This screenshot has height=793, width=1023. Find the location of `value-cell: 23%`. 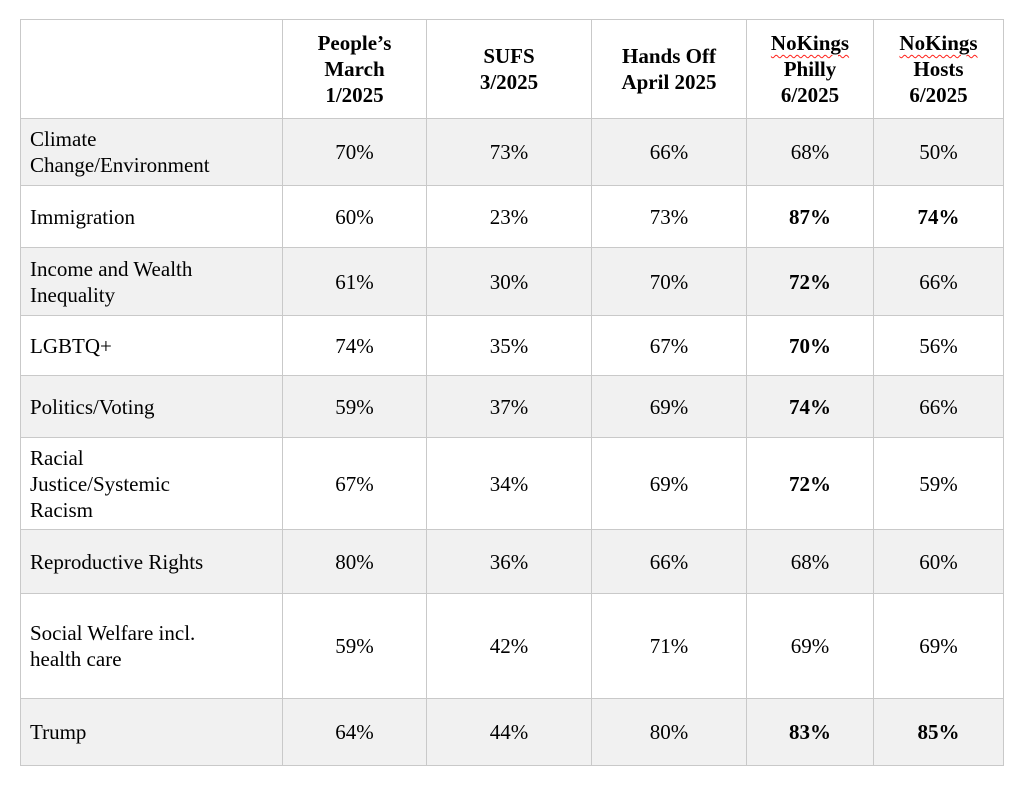

value-cell: 23% is located at coordinates (509, 216).